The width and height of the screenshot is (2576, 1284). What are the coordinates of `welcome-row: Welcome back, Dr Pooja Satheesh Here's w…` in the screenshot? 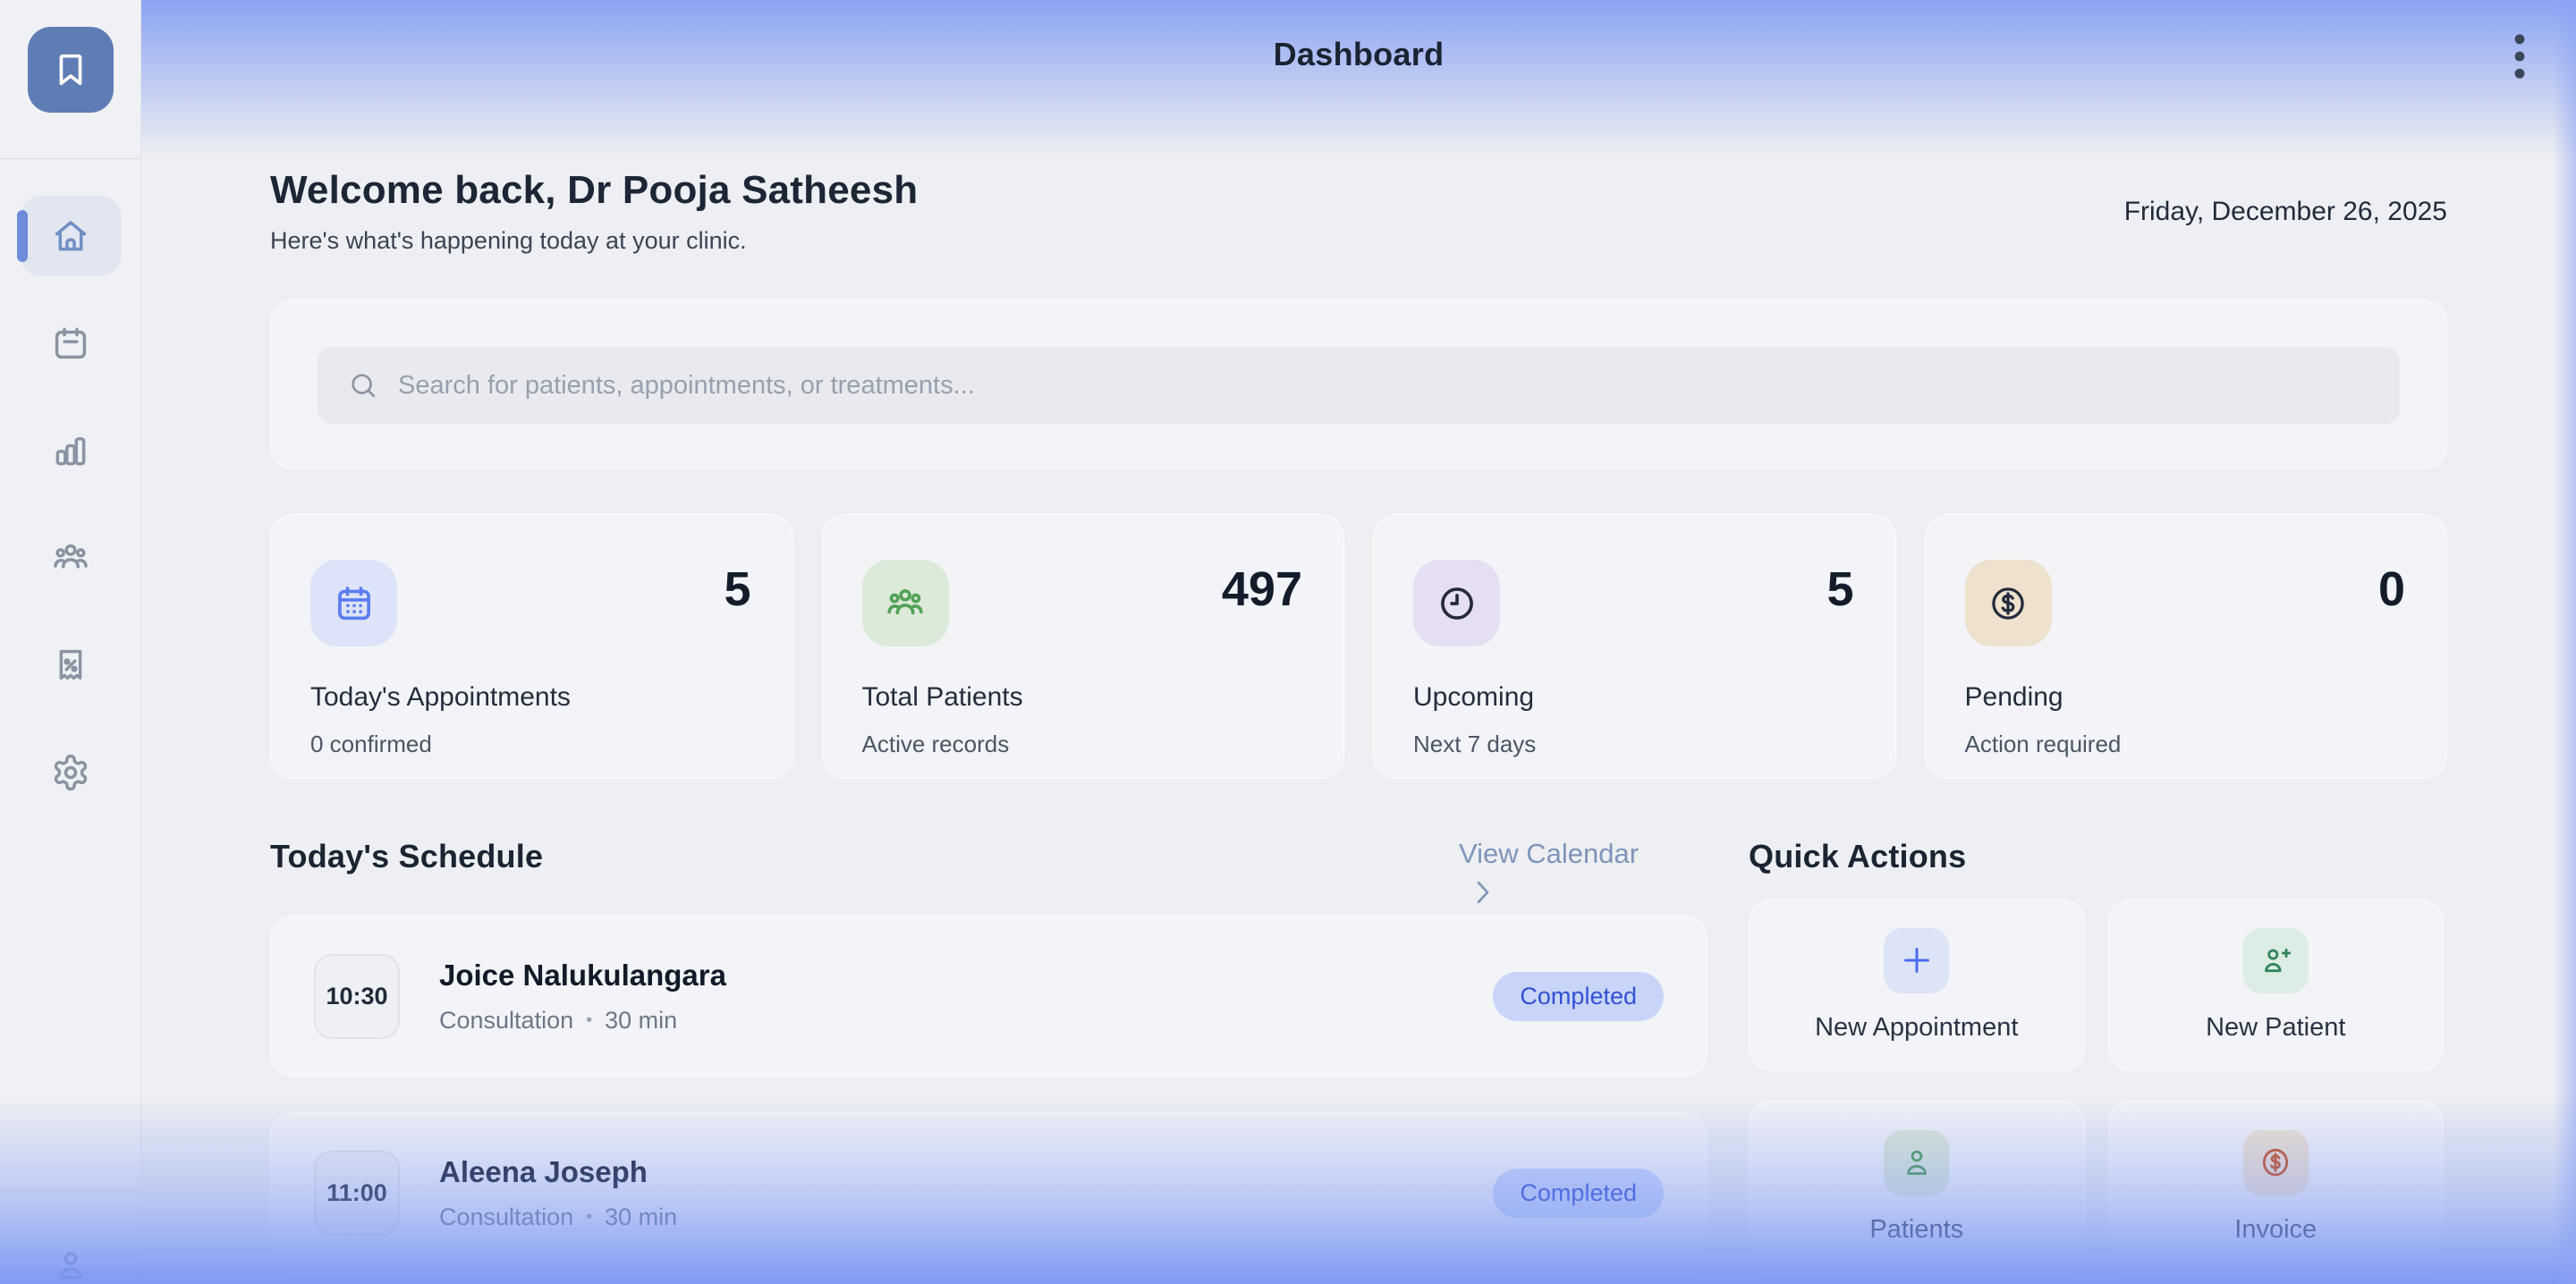 It's located at (1358, 211).